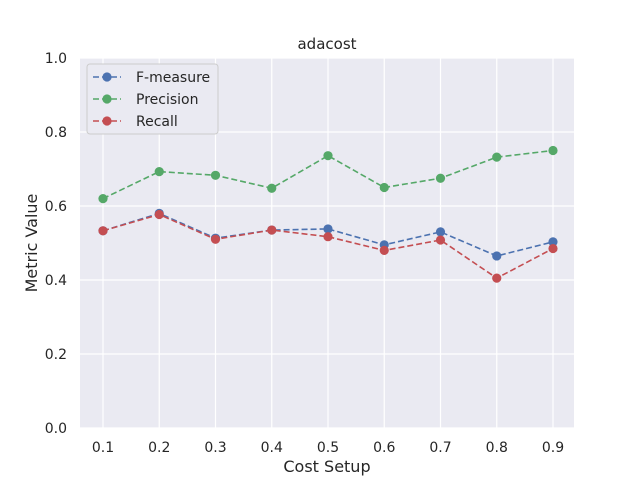 This screenshot has height=480, width=640. Describe the element at coordinates (326, 44) in the screenshot. I see `chart-title: adacost` at that location.